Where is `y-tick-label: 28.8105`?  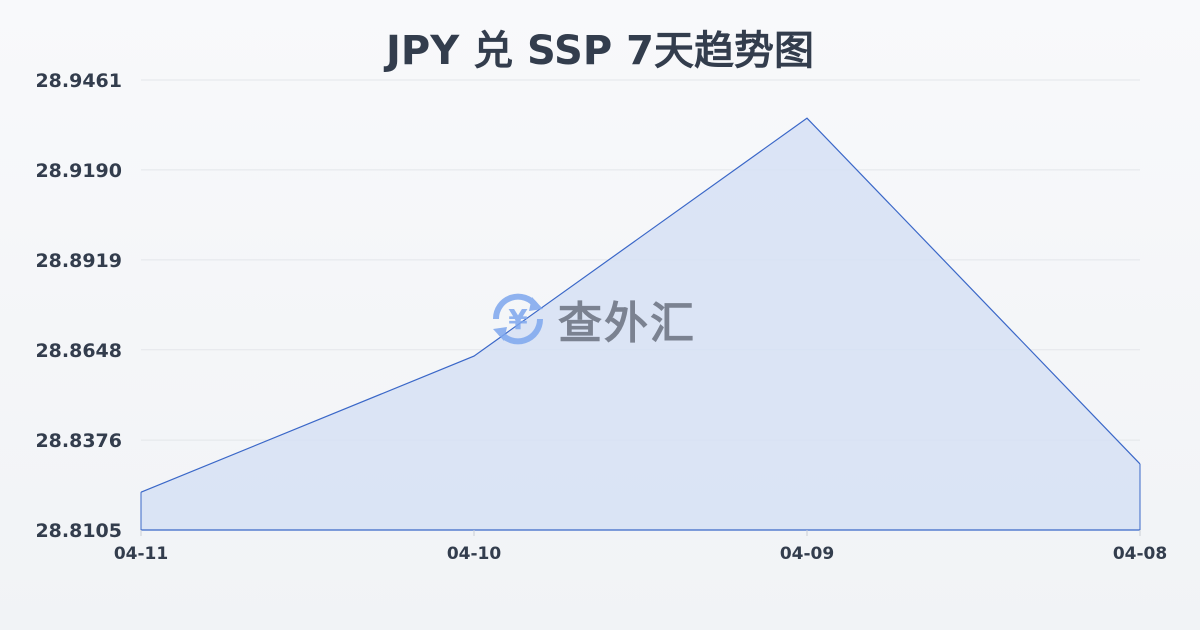 y-tick-label: 28.8105 is located at coordinates (78, 531).